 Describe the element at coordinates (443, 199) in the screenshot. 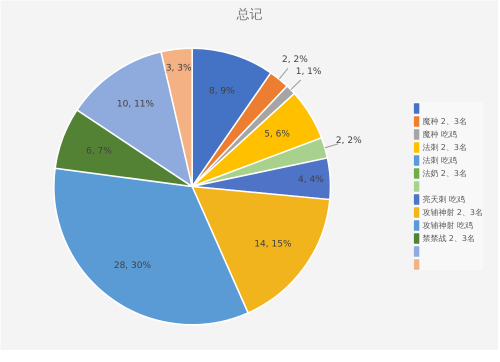

I see `legend-label: 亮天刺 吃鸡` at that location.